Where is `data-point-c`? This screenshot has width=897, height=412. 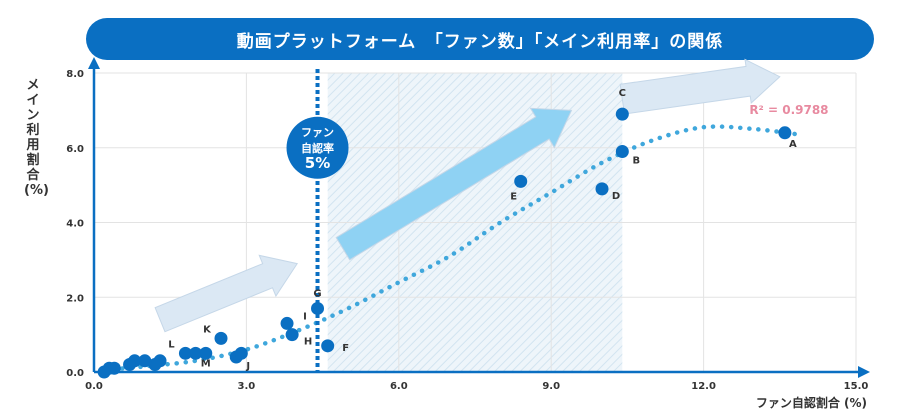
data-point-c is located at coordinates (622, 114).